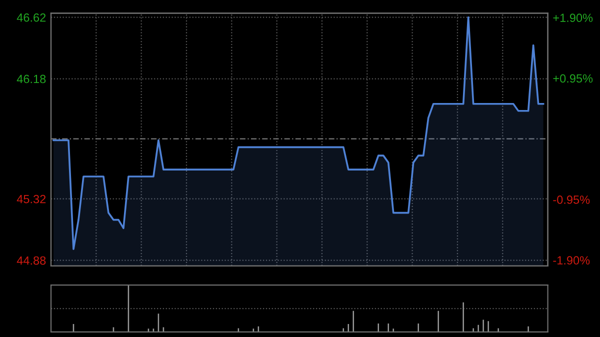 The width and height of the screenshot is (600, 337). Describe the element at coordinates (31, 199) in the screenshot. I see `y-tick-label: 45.32` at that location.